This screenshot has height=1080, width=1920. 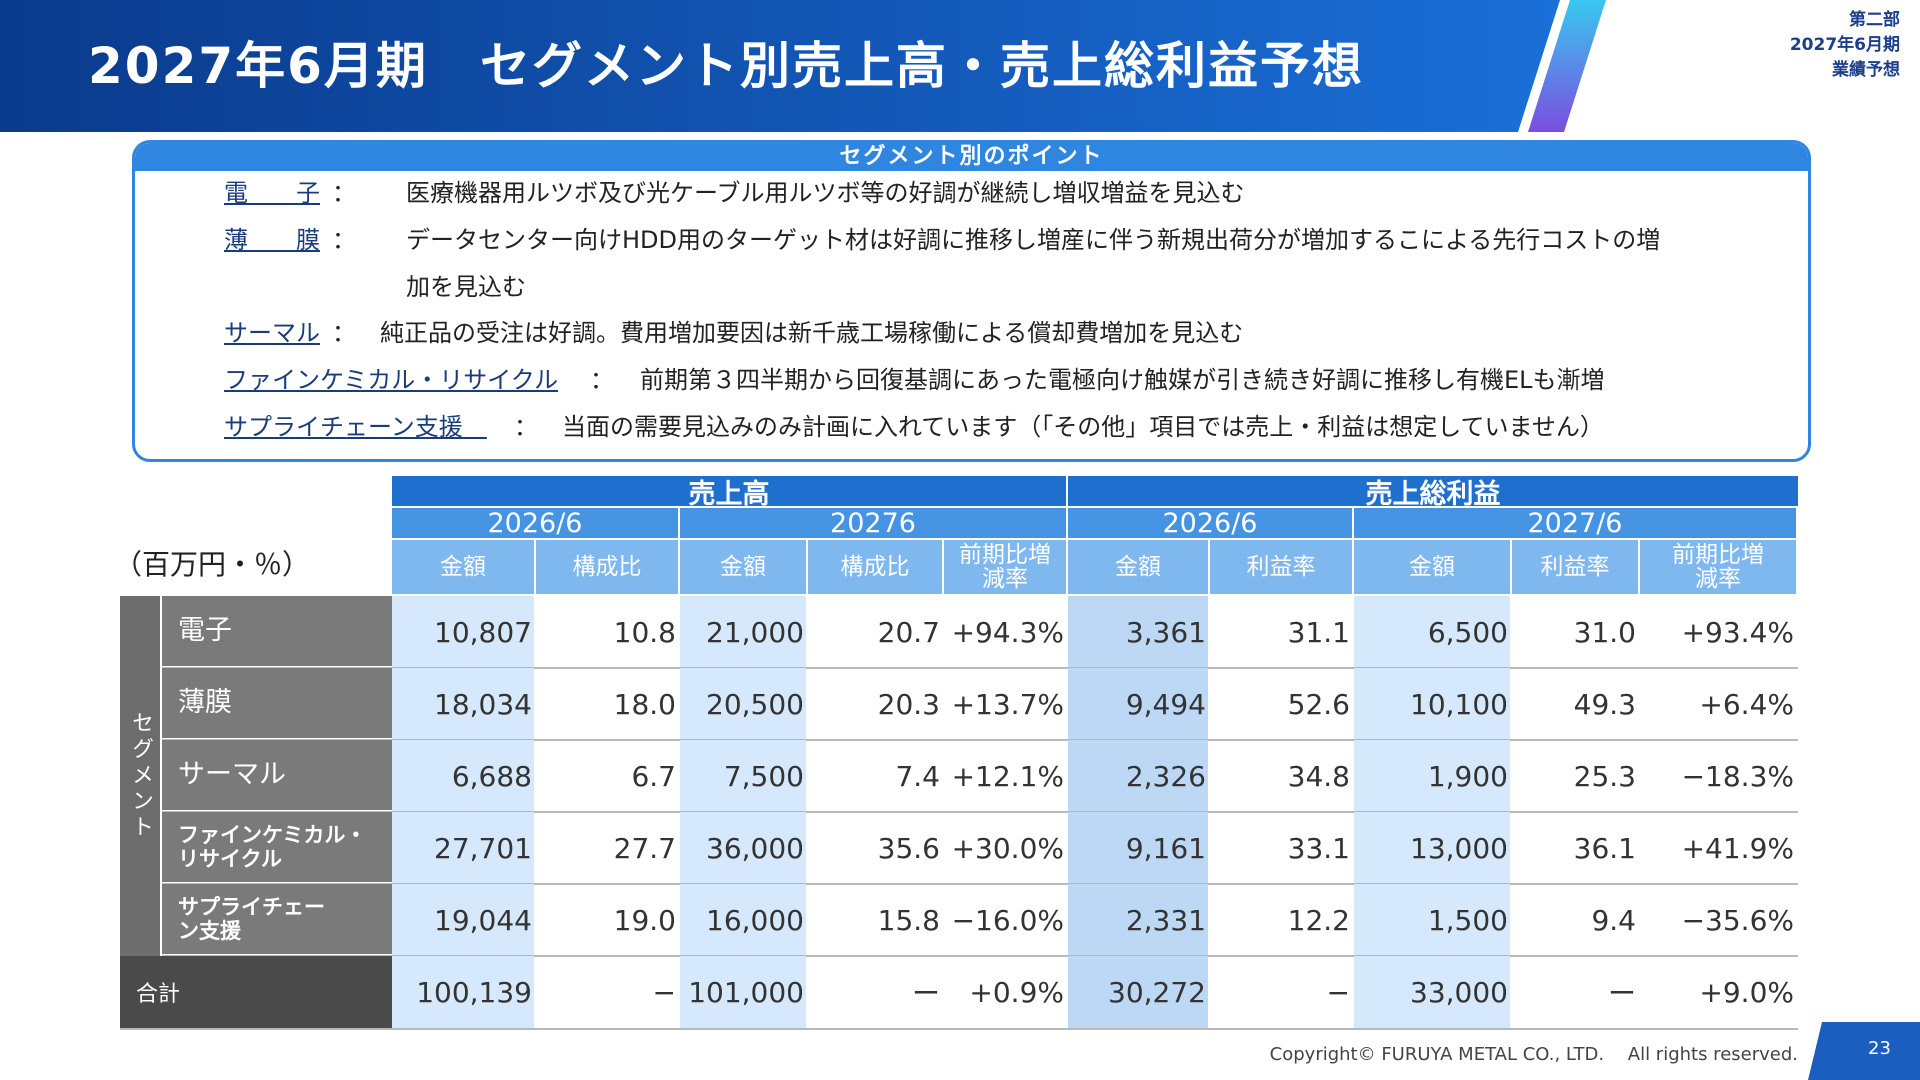 I want to click on table-cell: 27,701, so click(x=463, y=848).